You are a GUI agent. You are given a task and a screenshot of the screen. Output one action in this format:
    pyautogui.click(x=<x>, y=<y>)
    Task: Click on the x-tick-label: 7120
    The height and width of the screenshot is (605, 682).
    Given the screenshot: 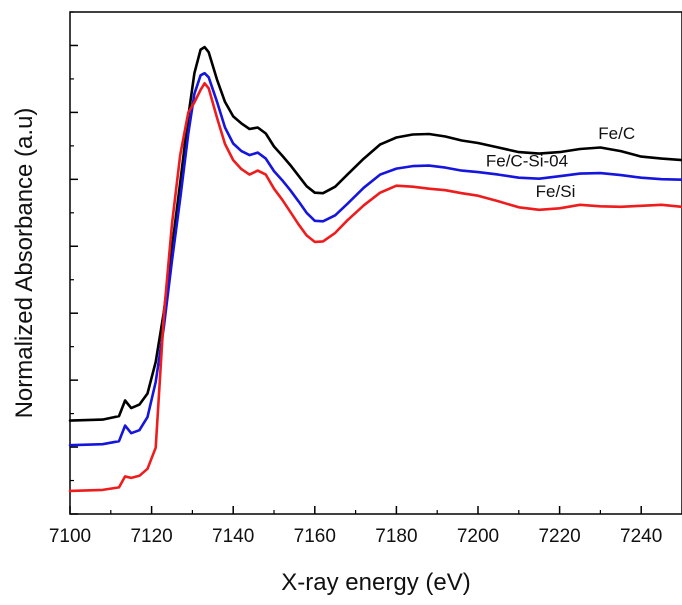 What is the action you would take?
    pyautogui.click(x=151, y=536)
    